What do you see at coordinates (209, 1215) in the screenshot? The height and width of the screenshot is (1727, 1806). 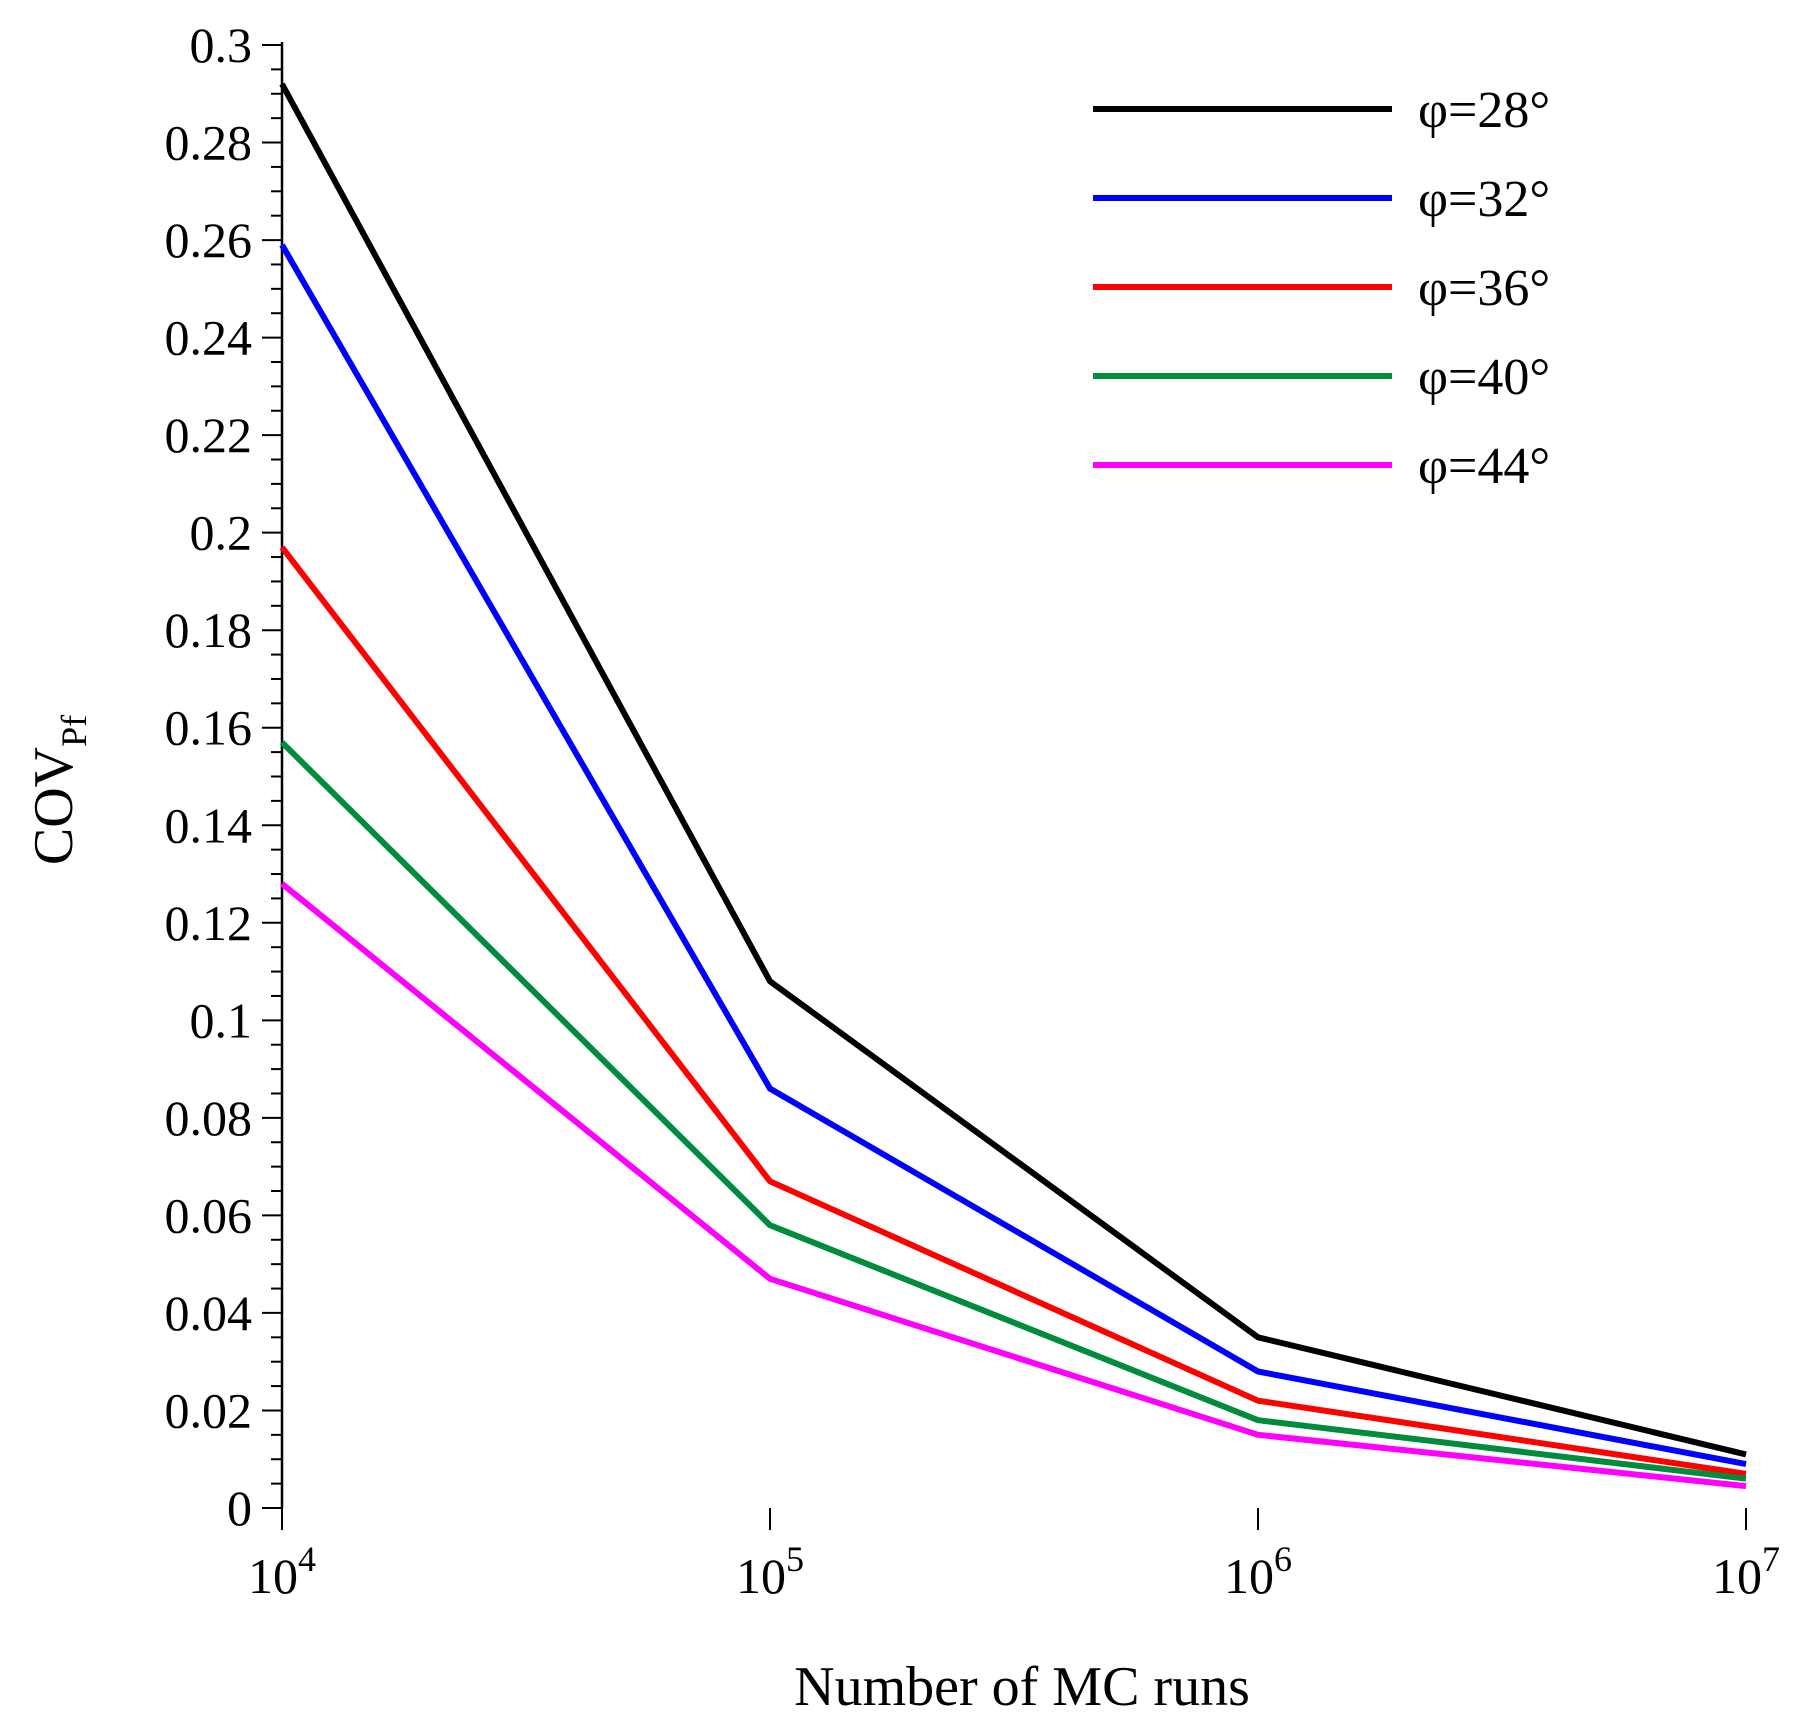 I see `y-tick-label: 0.06` at bounding box center [209, 1215].